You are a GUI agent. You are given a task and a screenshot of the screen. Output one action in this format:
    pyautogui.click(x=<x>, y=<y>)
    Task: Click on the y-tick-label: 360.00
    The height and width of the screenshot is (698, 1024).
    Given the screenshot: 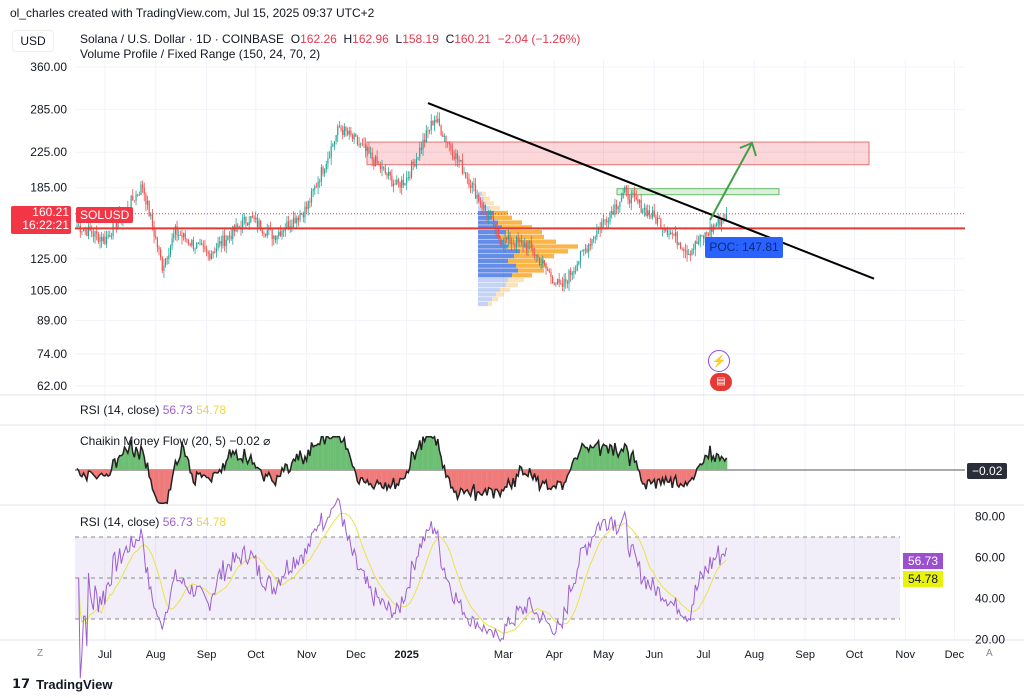 What is the action you would take?
    pyautogui.click(x=48, y=67)
    